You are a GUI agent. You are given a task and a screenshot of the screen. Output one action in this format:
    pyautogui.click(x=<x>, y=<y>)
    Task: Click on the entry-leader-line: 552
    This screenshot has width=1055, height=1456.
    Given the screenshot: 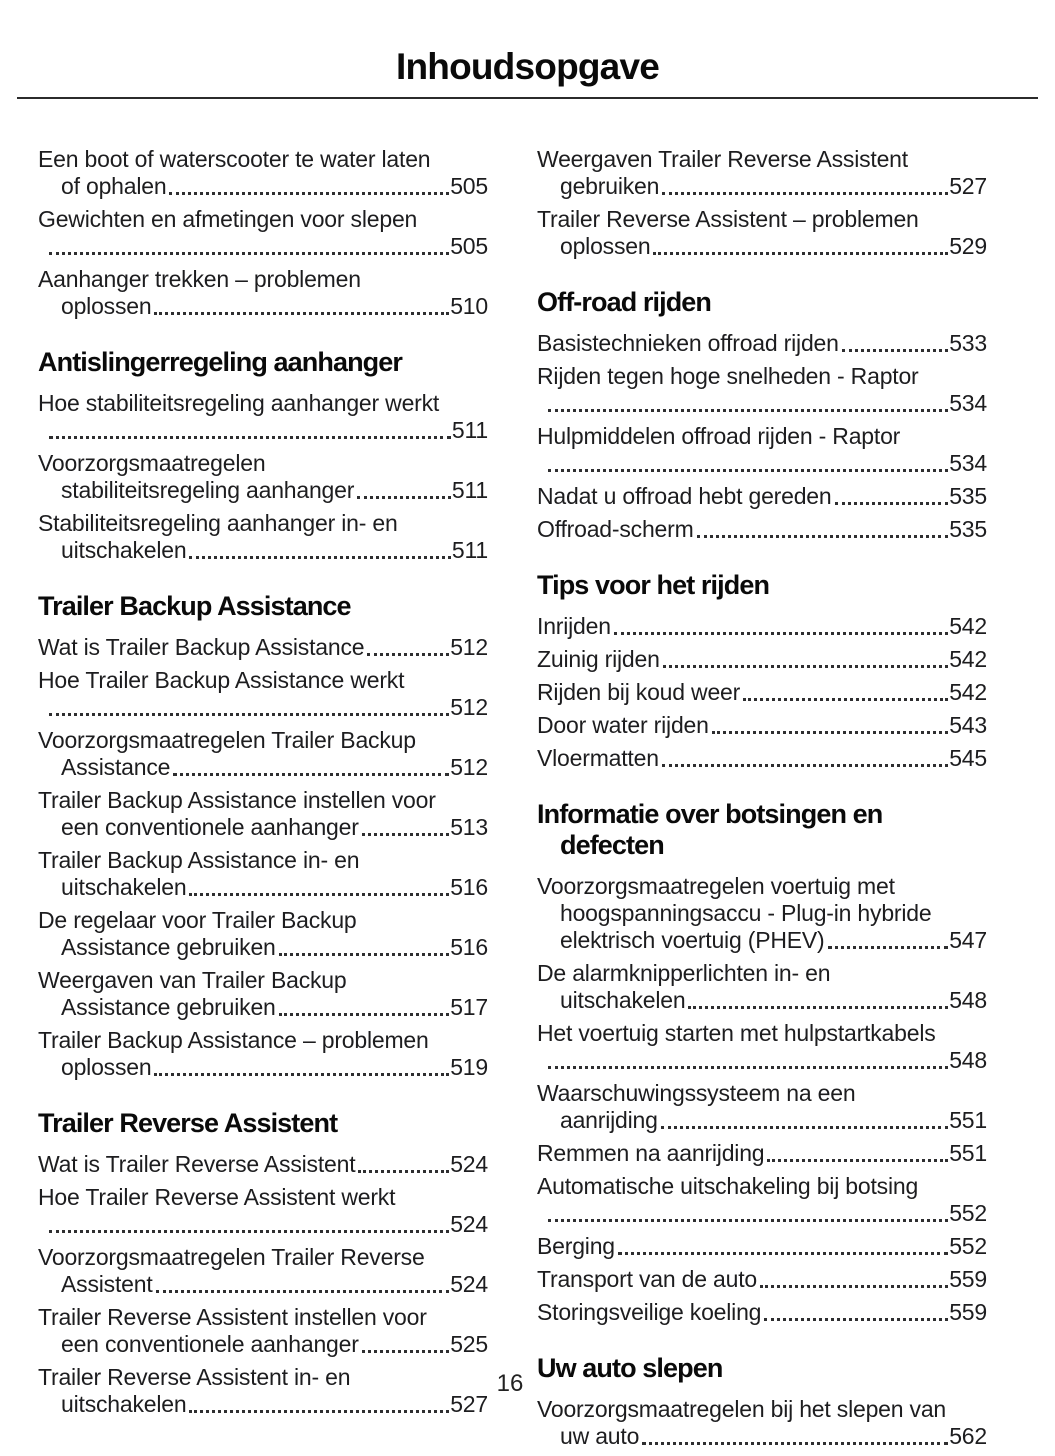 What is the action you would take?
    pyautogui.click(x=762, y=1213)
    